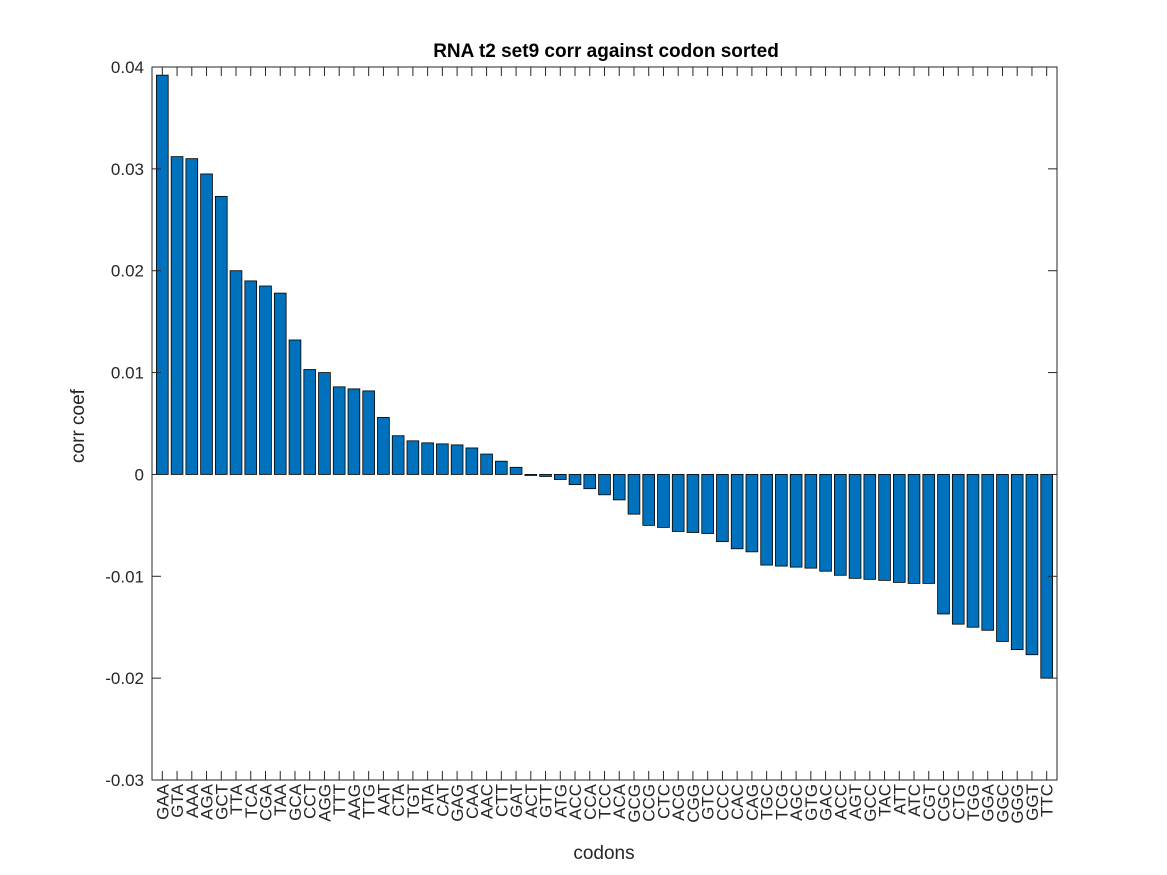 This screenshot has width=1167, height=875. Describe the element at coordinates (280, 799) in the screenshot. I see `x-tick-label: TAA` at that location.